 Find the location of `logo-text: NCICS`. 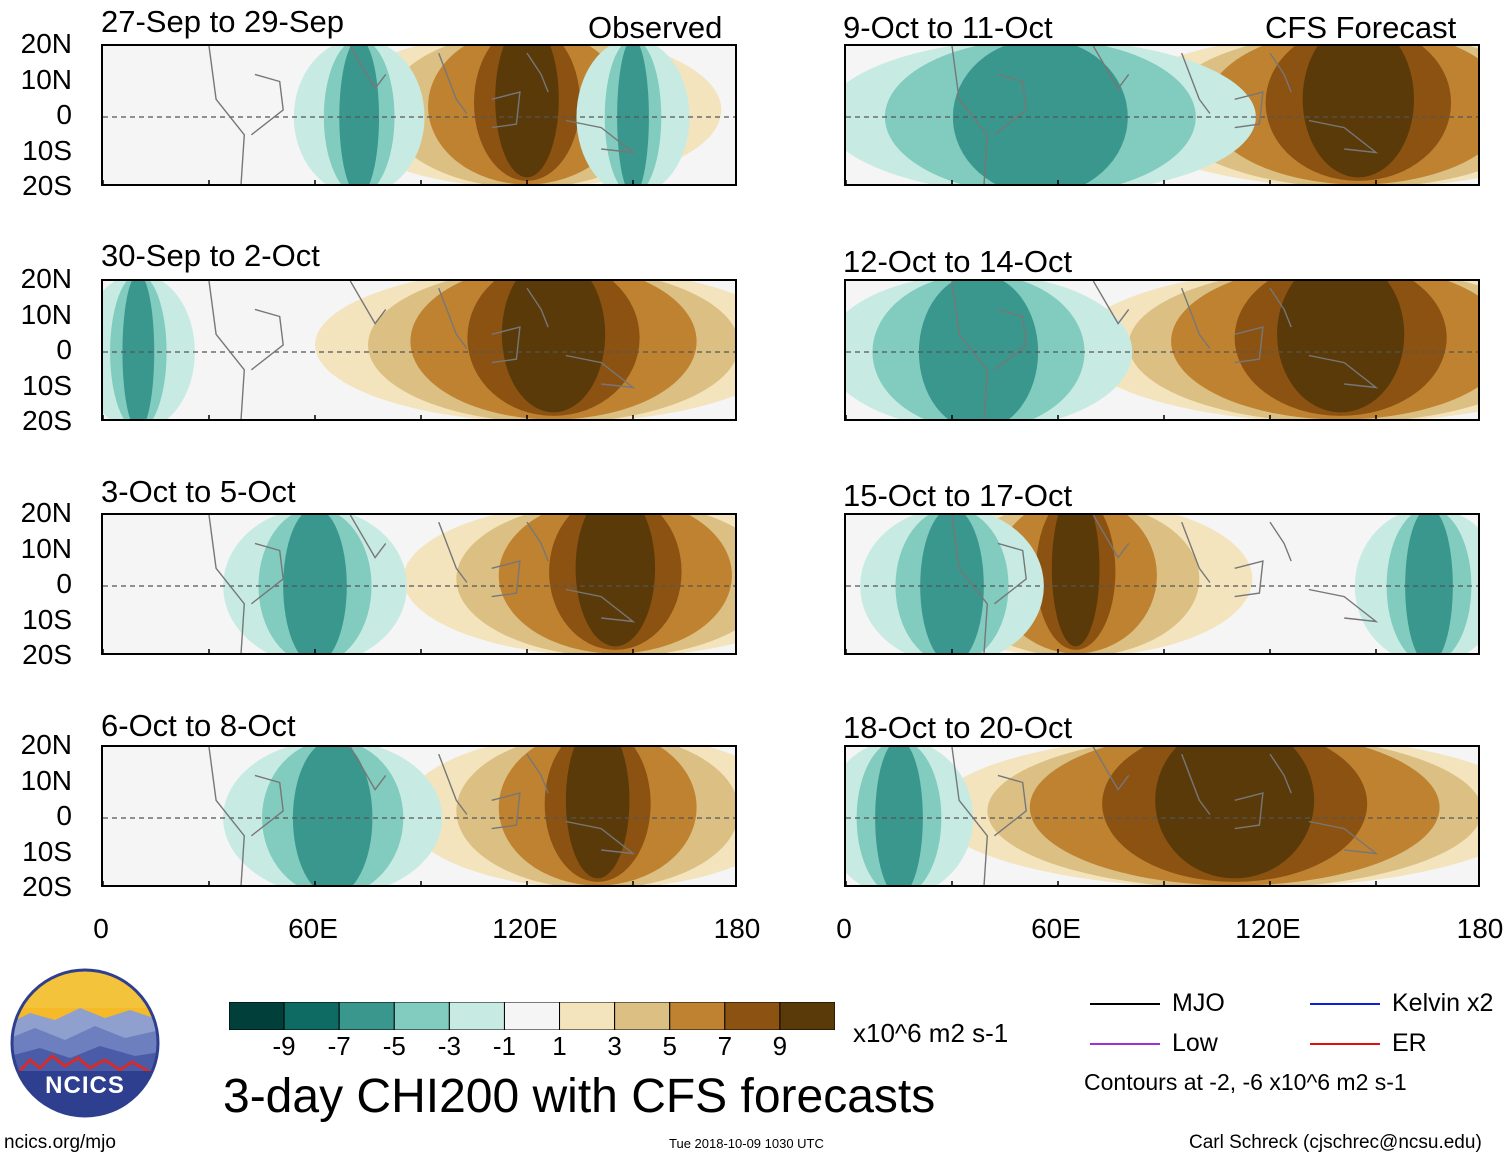

logo-text: NCICS is located at coordinates (85, 1085).